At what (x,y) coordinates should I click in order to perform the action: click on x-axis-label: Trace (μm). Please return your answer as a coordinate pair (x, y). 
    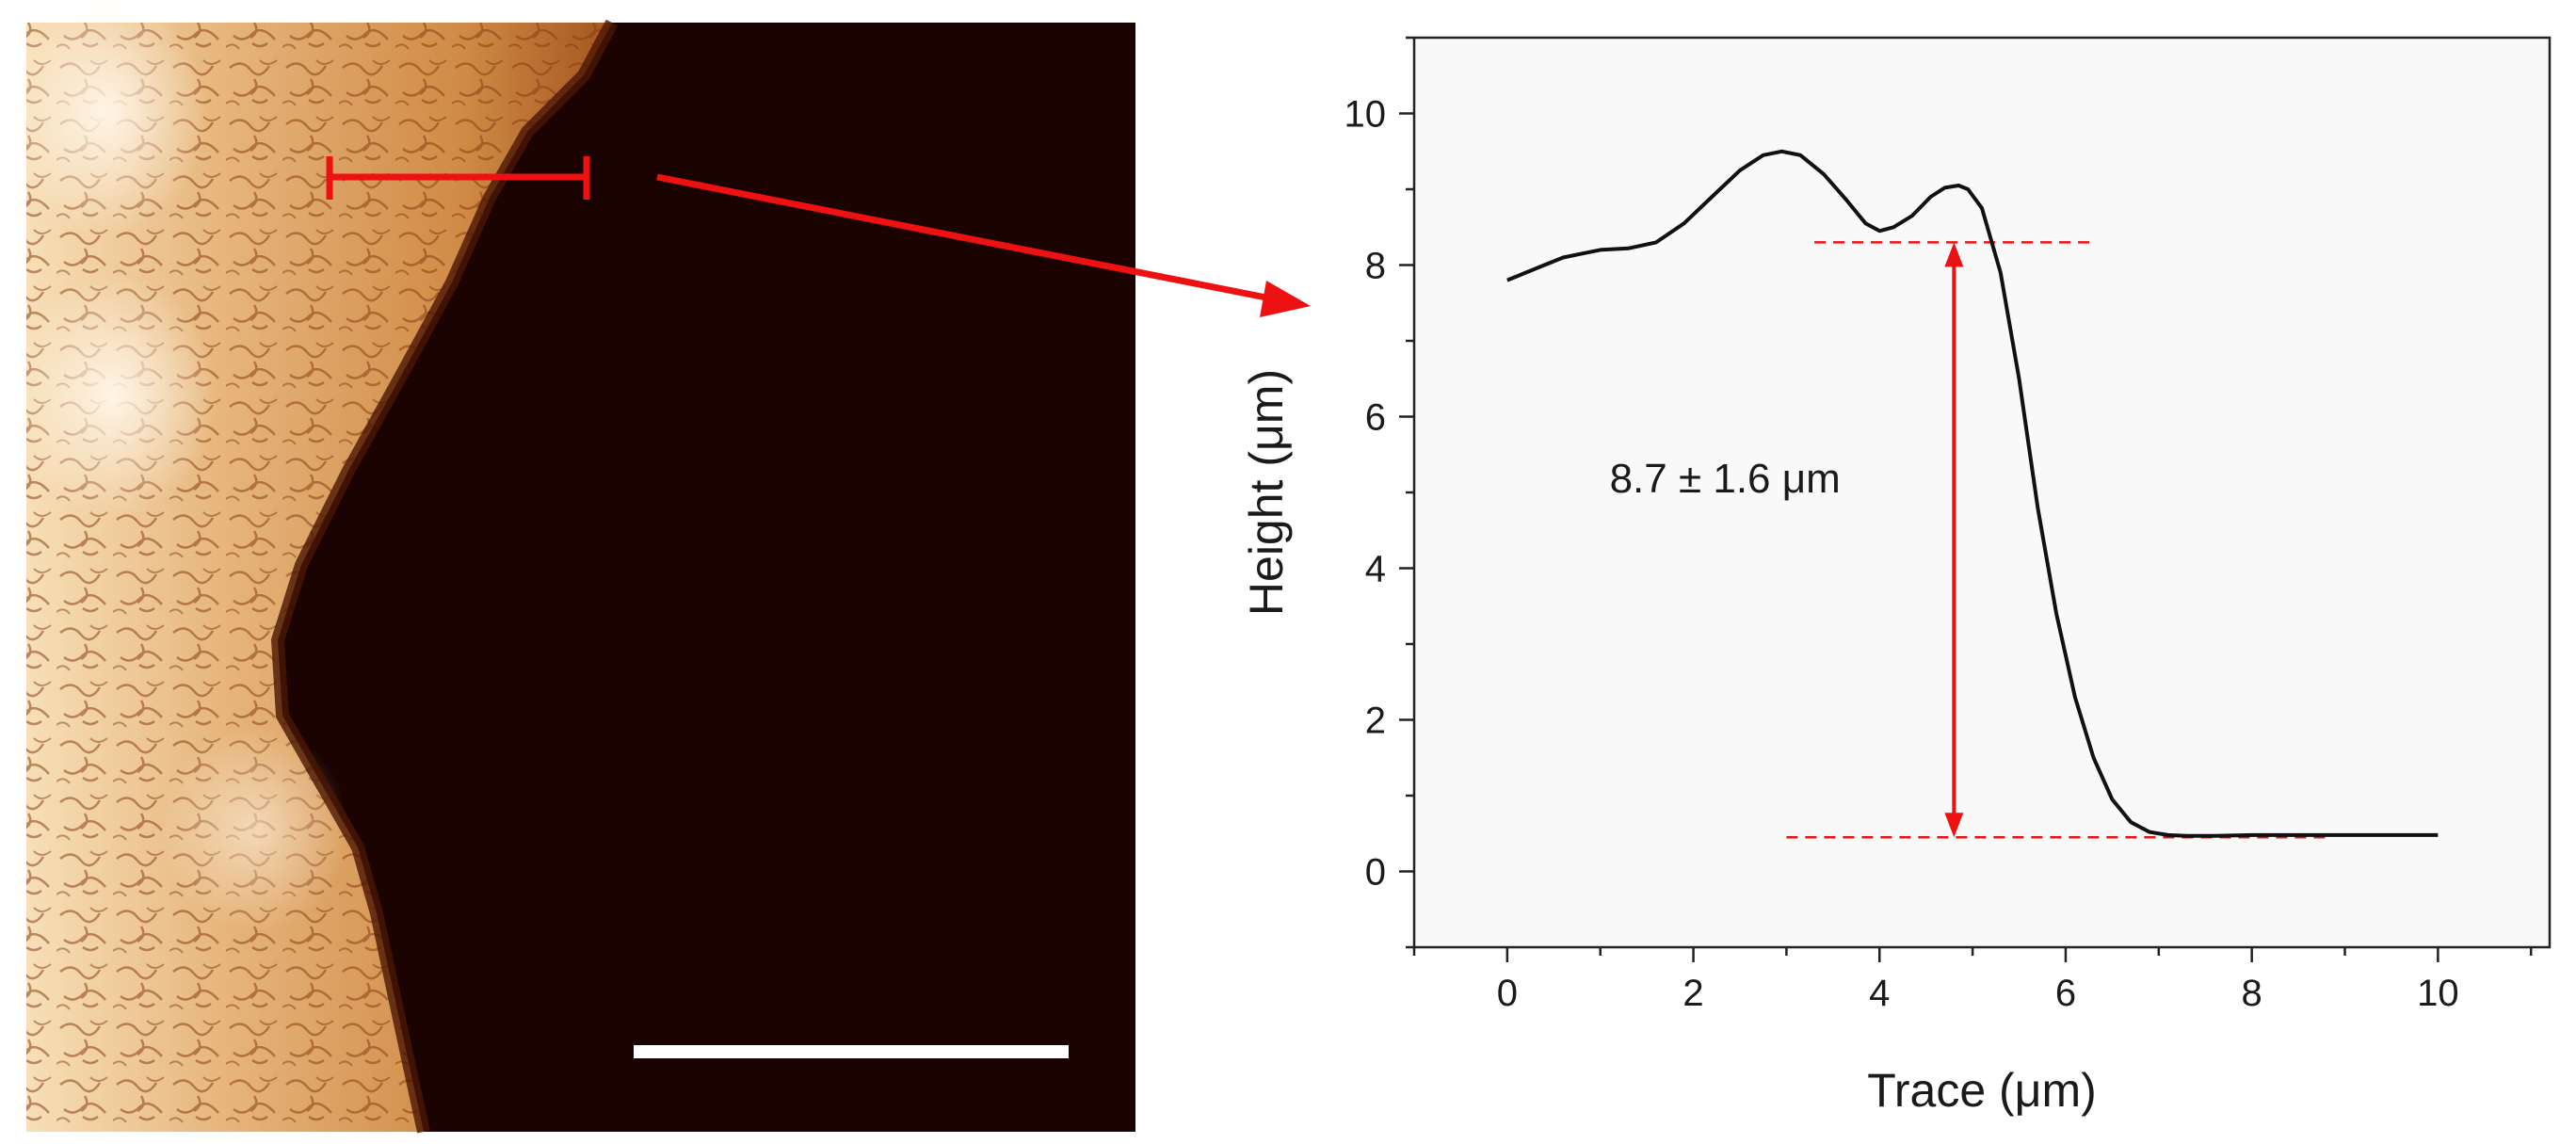
    Looking at the image, I should click on (1982, 1090).